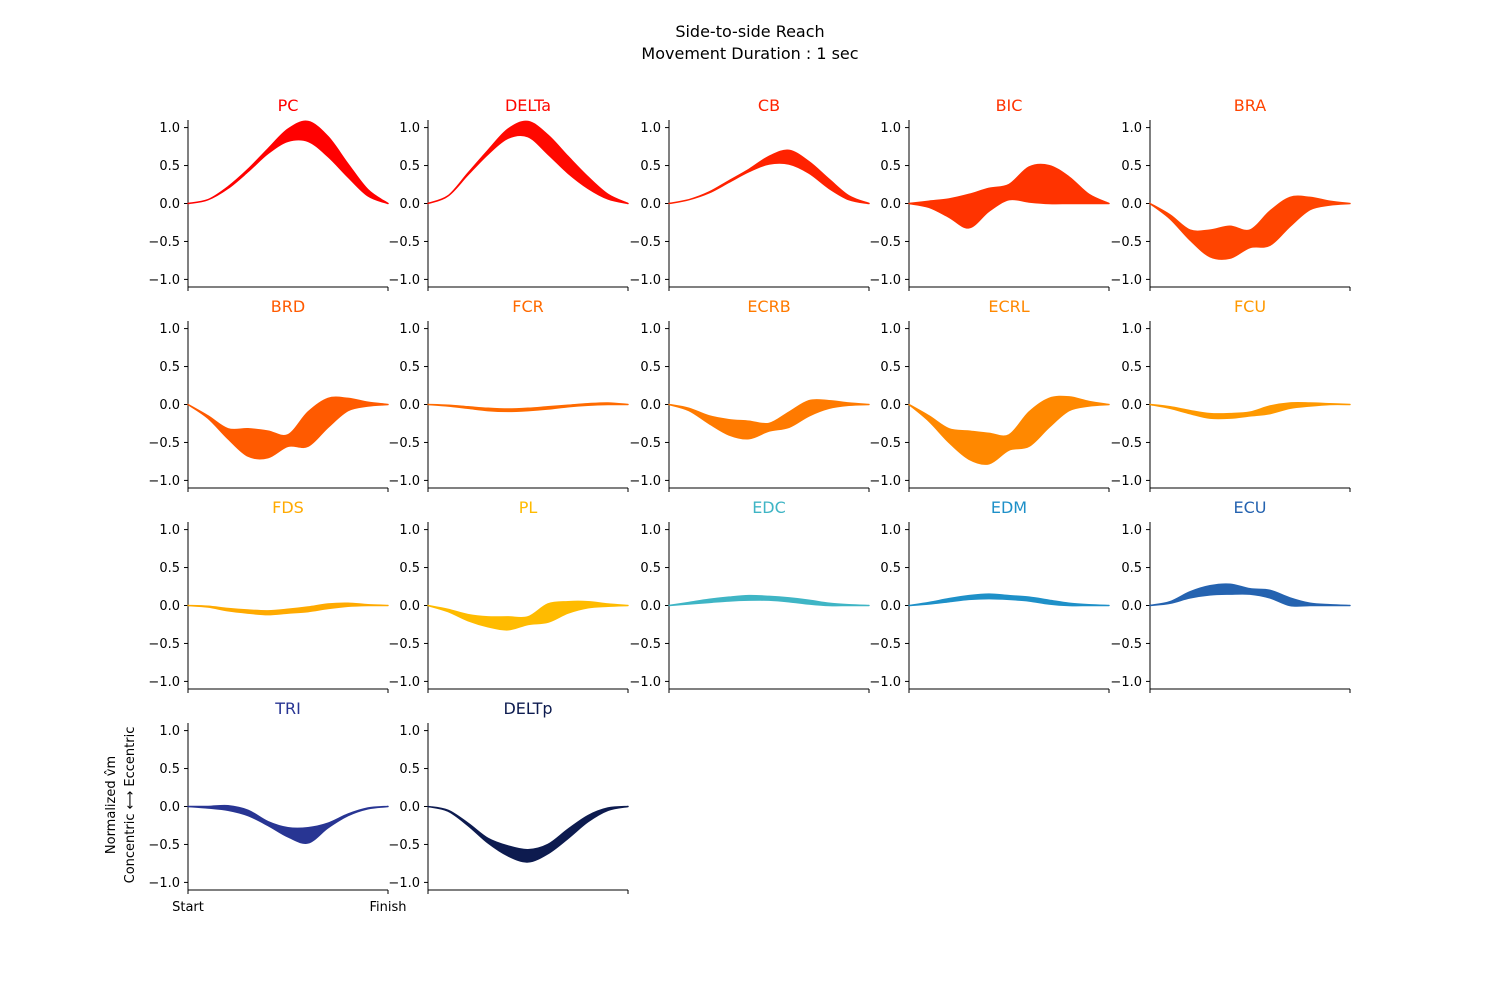 The height and width of the screenshot is (1000, 1500). What do you see at coordinates (111, 805) in the screenshot?
I see `y-axis-label-line1: Normalized v̂m` at bounding box center [111, 805].